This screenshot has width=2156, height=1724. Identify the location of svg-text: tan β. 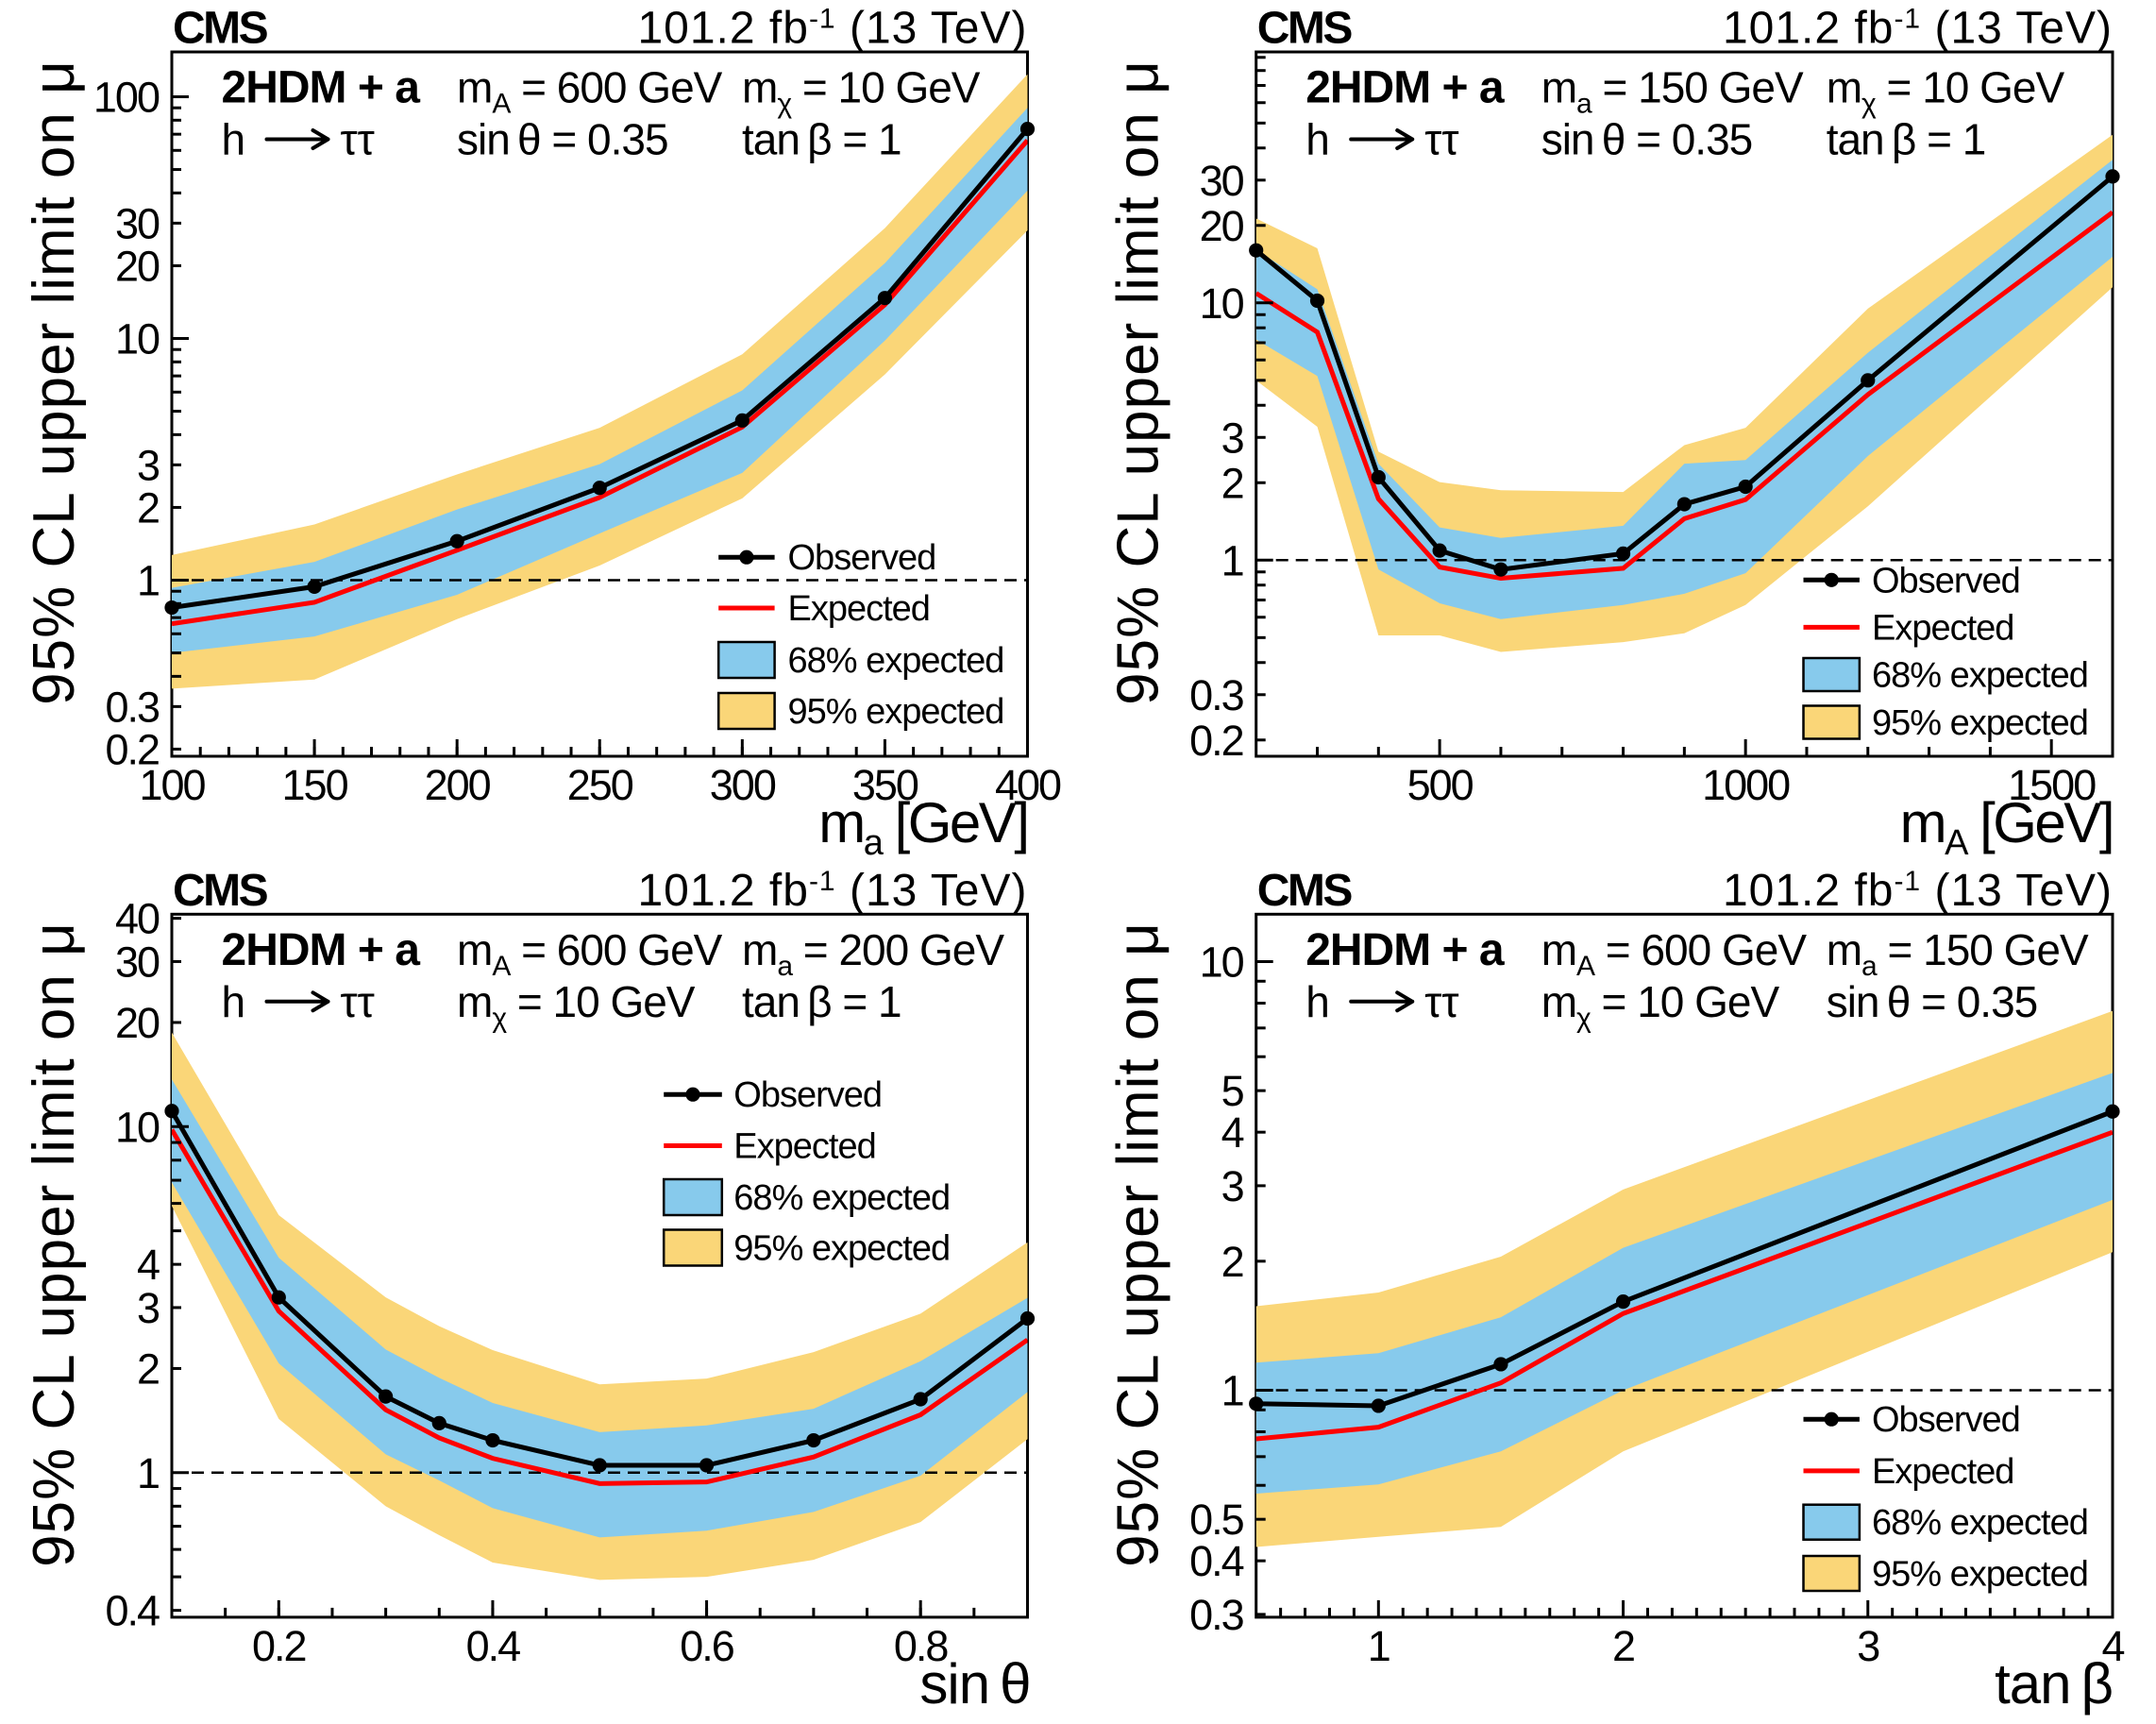
(2054, 1684).